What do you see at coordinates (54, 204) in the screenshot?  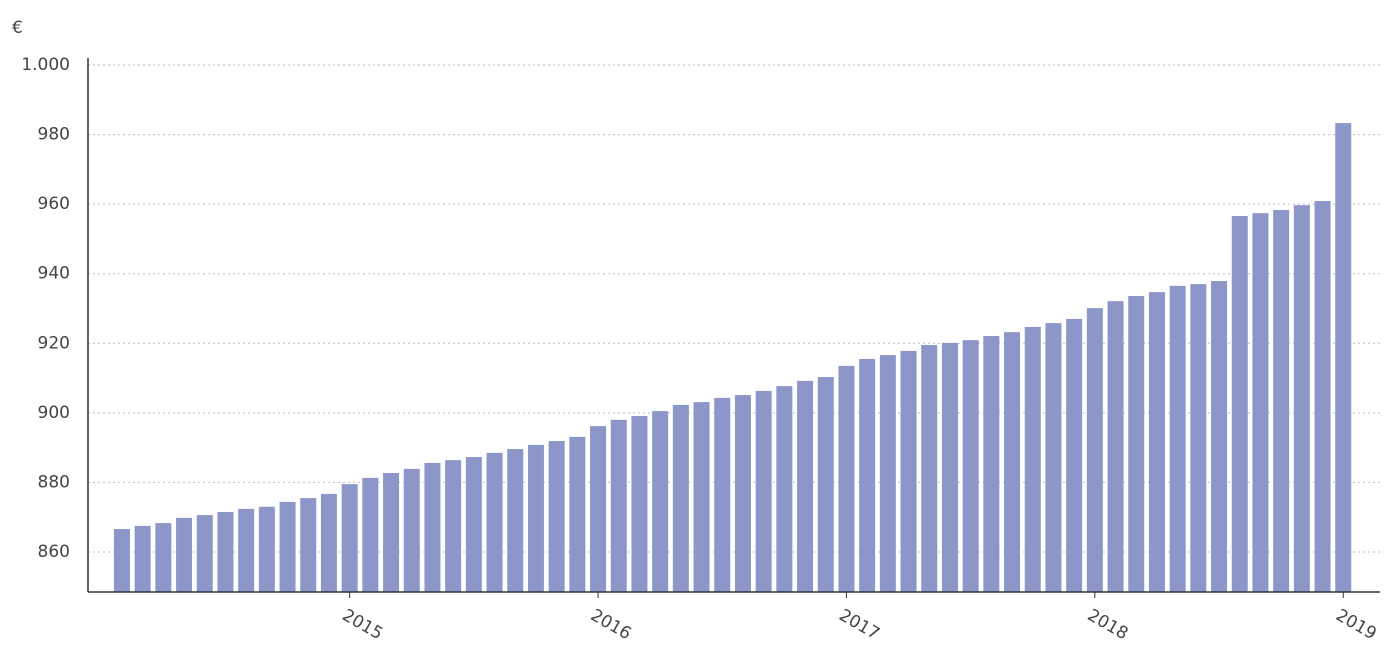 I see `y-tick-label: 960` at bounding box center [54, 204].